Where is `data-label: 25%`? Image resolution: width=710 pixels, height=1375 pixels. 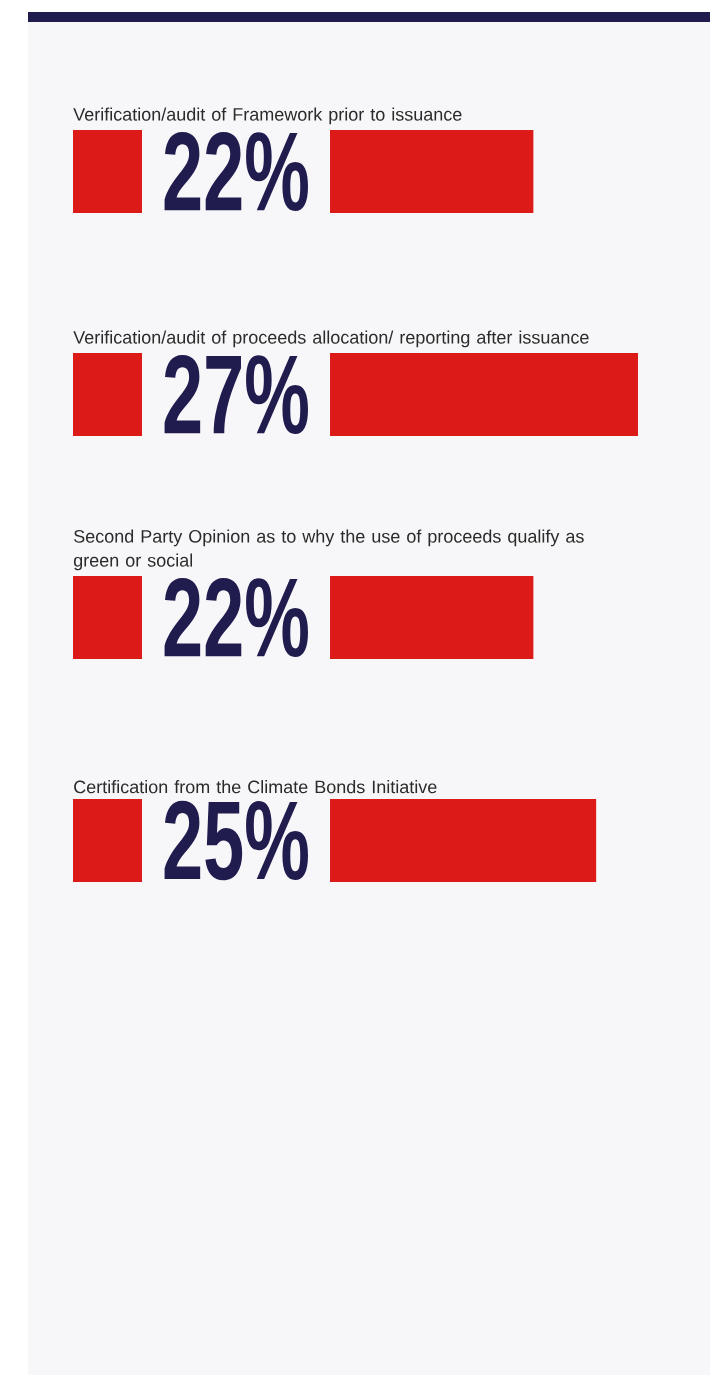
data-label: 25% is located at coordinates (236, 840).